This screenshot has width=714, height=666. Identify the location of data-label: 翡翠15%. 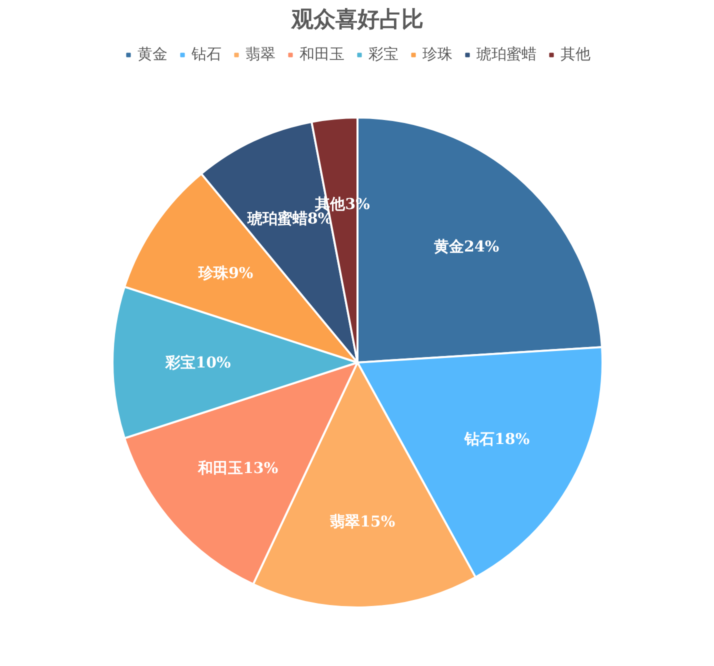
(362, 521).